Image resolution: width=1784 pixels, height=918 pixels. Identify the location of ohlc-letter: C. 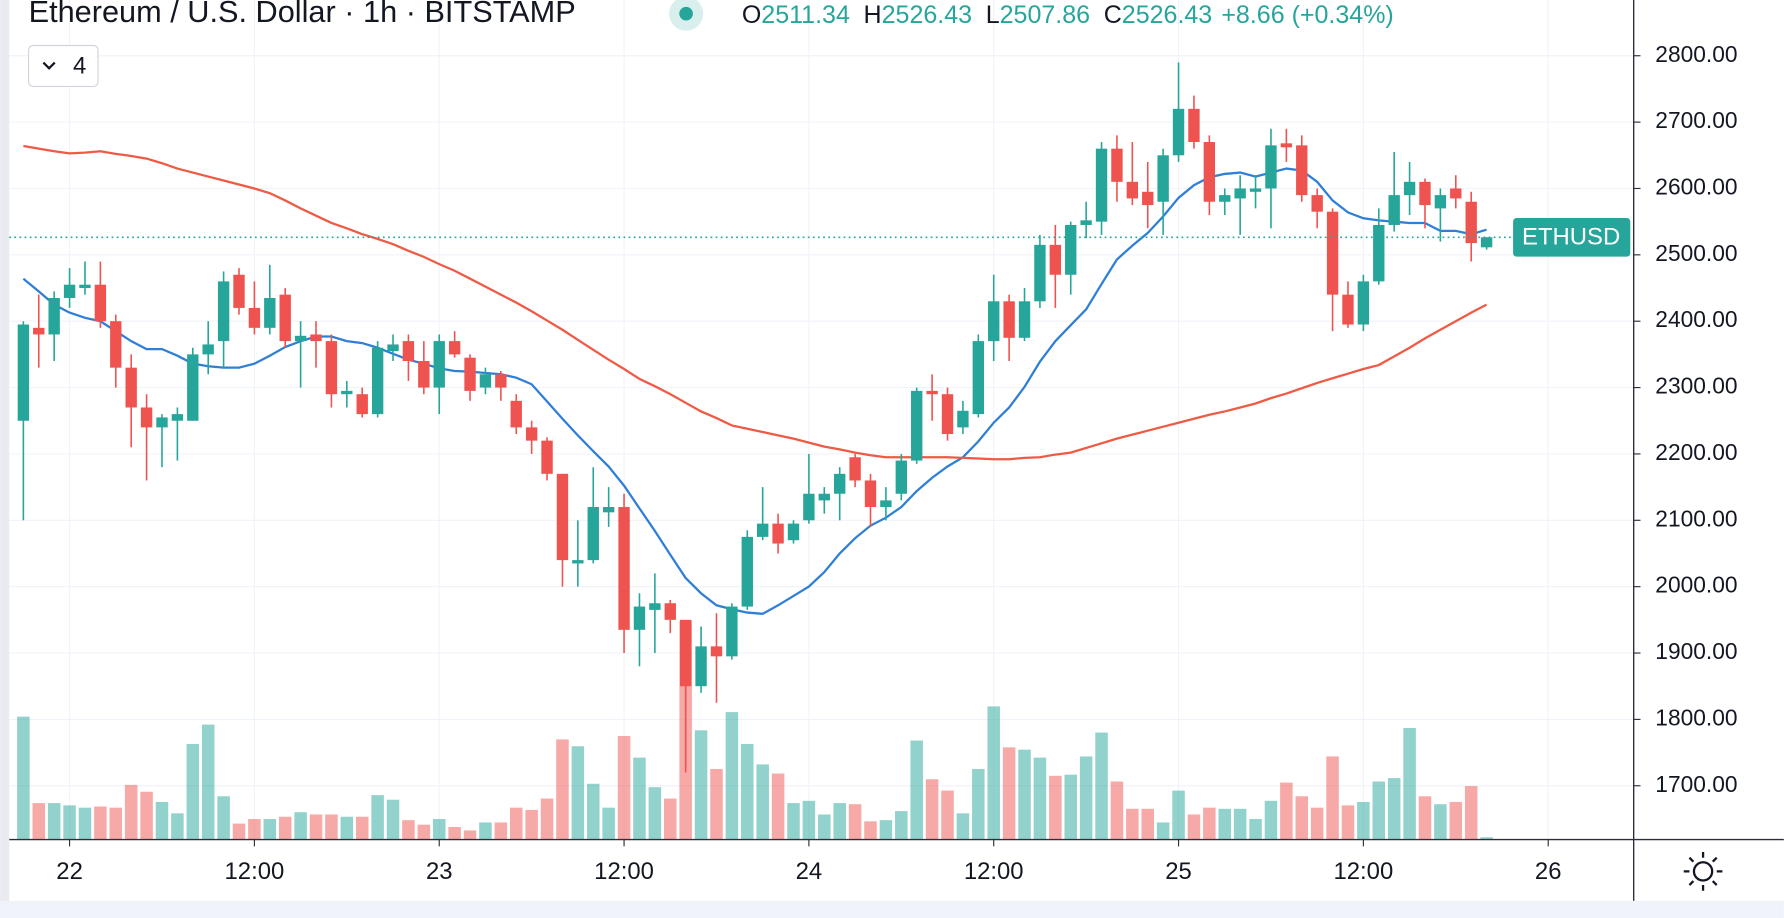
(1113, 15).